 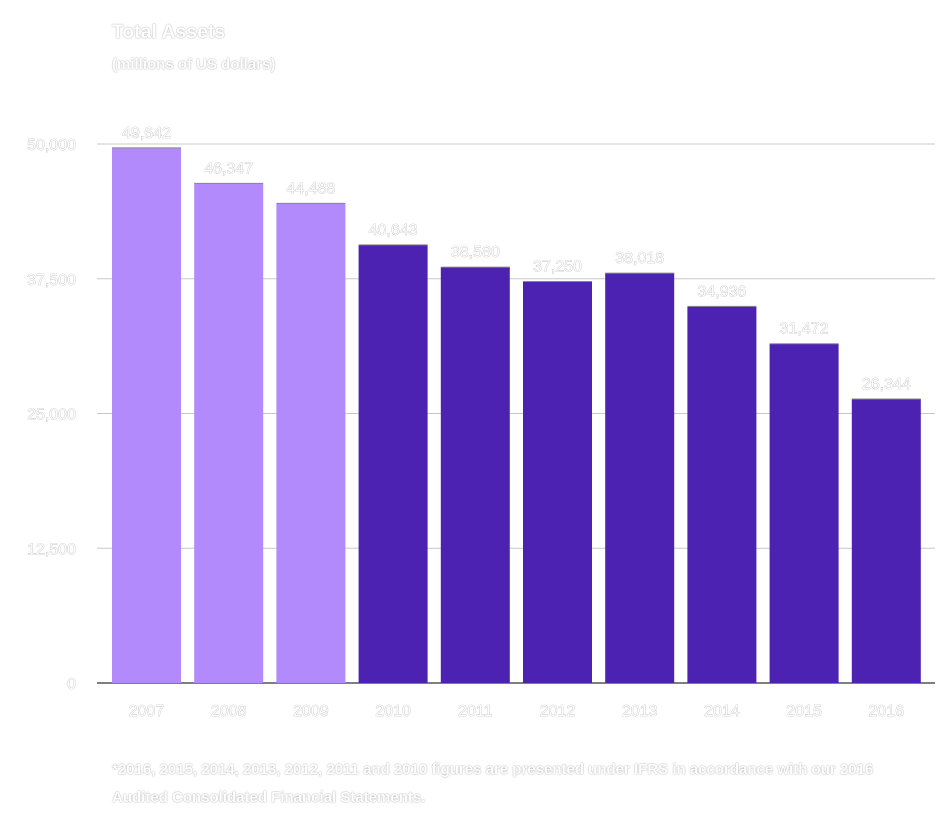 I want to click on y-tick-label: 12,500, so click(x=51, y=549).